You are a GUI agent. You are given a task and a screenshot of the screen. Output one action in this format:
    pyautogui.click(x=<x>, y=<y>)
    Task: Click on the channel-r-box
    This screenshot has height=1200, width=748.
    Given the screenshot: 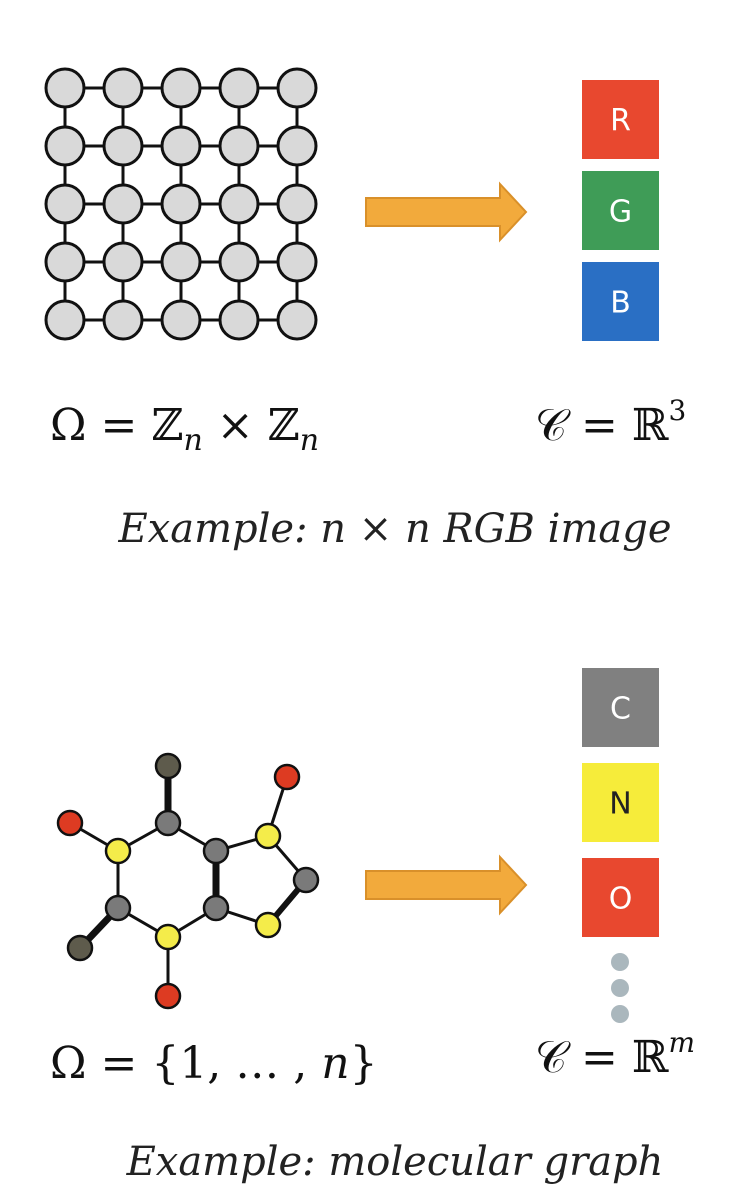 What is the action you would take?
    pyautogui.click(x=620, y=119)
    